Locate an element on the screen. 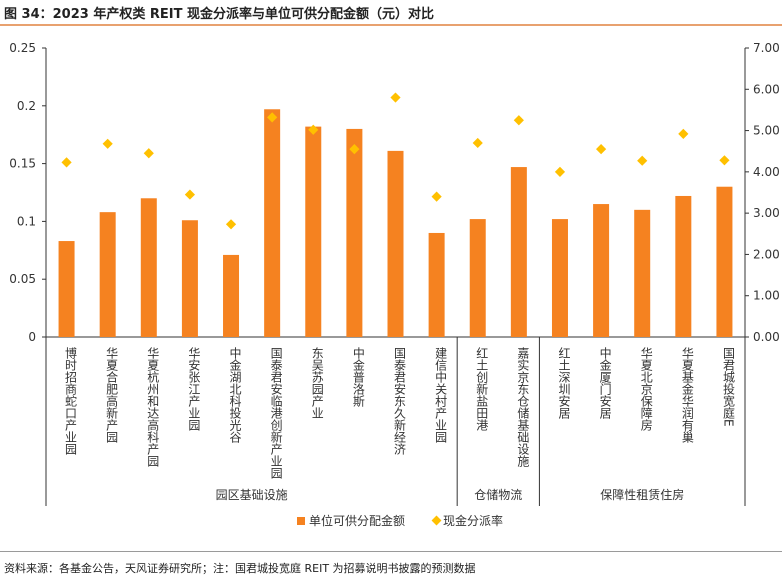 This screenshot has height=576, width=782. left-tick-label: 0.15 is located at coordinates (22, 164).